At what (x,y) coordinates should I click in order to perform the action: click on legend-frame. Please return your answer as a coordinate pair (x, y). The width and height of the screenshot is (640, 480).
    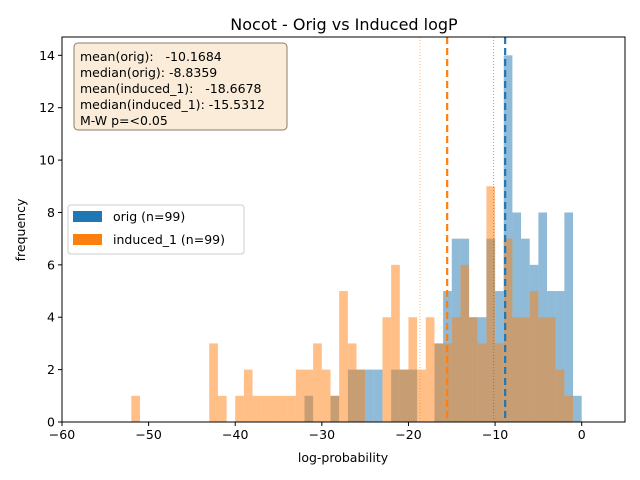
    Looking at the image, I should click on (156, 229).